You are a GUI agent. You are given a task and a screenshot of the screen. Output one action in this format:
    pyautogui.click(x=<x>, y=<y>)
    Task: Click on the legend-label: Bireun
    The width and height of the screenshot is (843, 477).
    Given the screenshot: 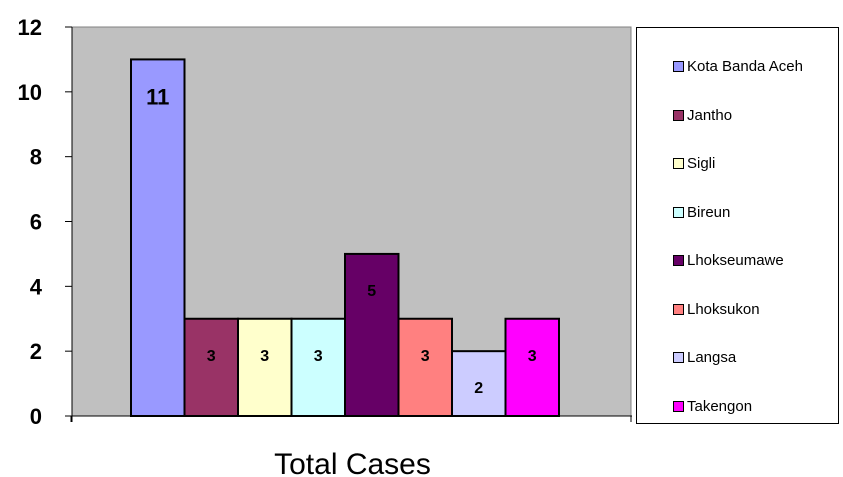 What is the action you would take?
    pyautogui.click(x=709, y=212)
    